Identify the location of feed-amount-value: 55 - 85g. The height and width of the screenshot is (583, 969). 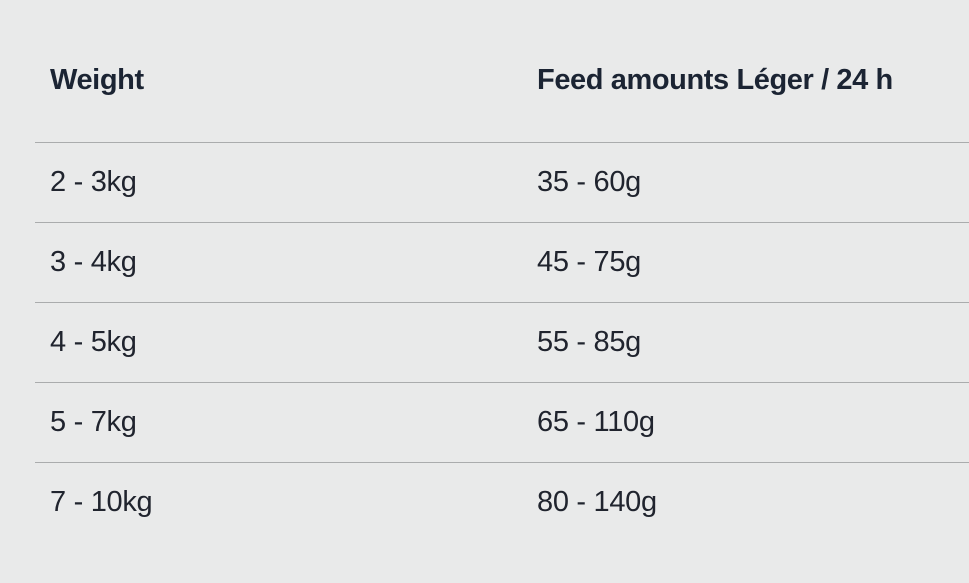
(589, 342).